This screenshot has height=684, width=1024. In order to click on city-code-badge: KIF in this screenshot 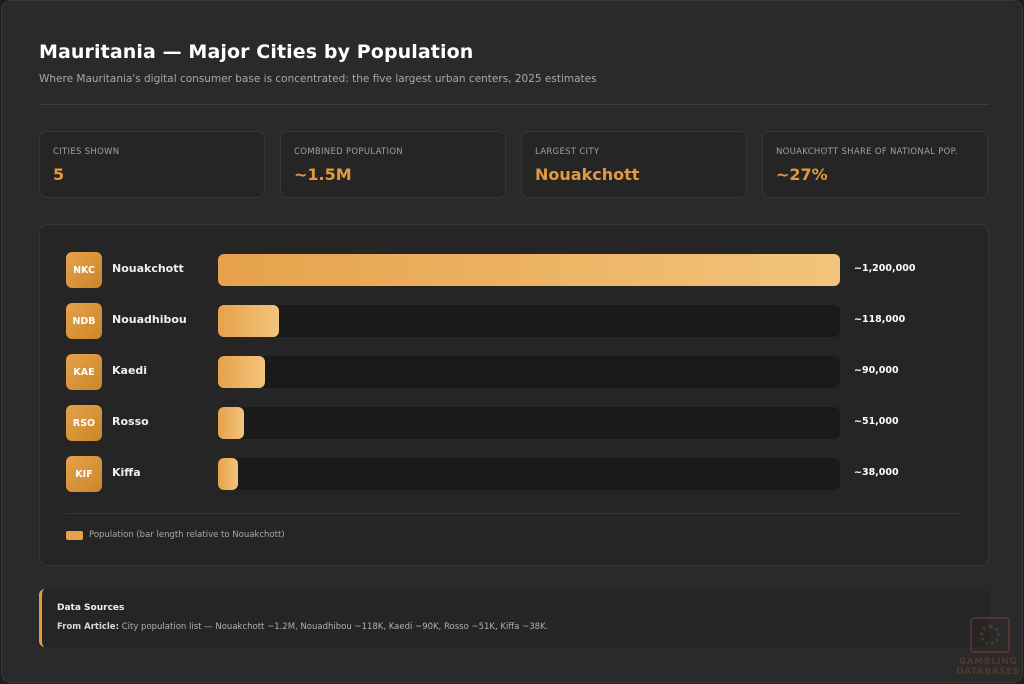, I will do `click(84, 474)`.